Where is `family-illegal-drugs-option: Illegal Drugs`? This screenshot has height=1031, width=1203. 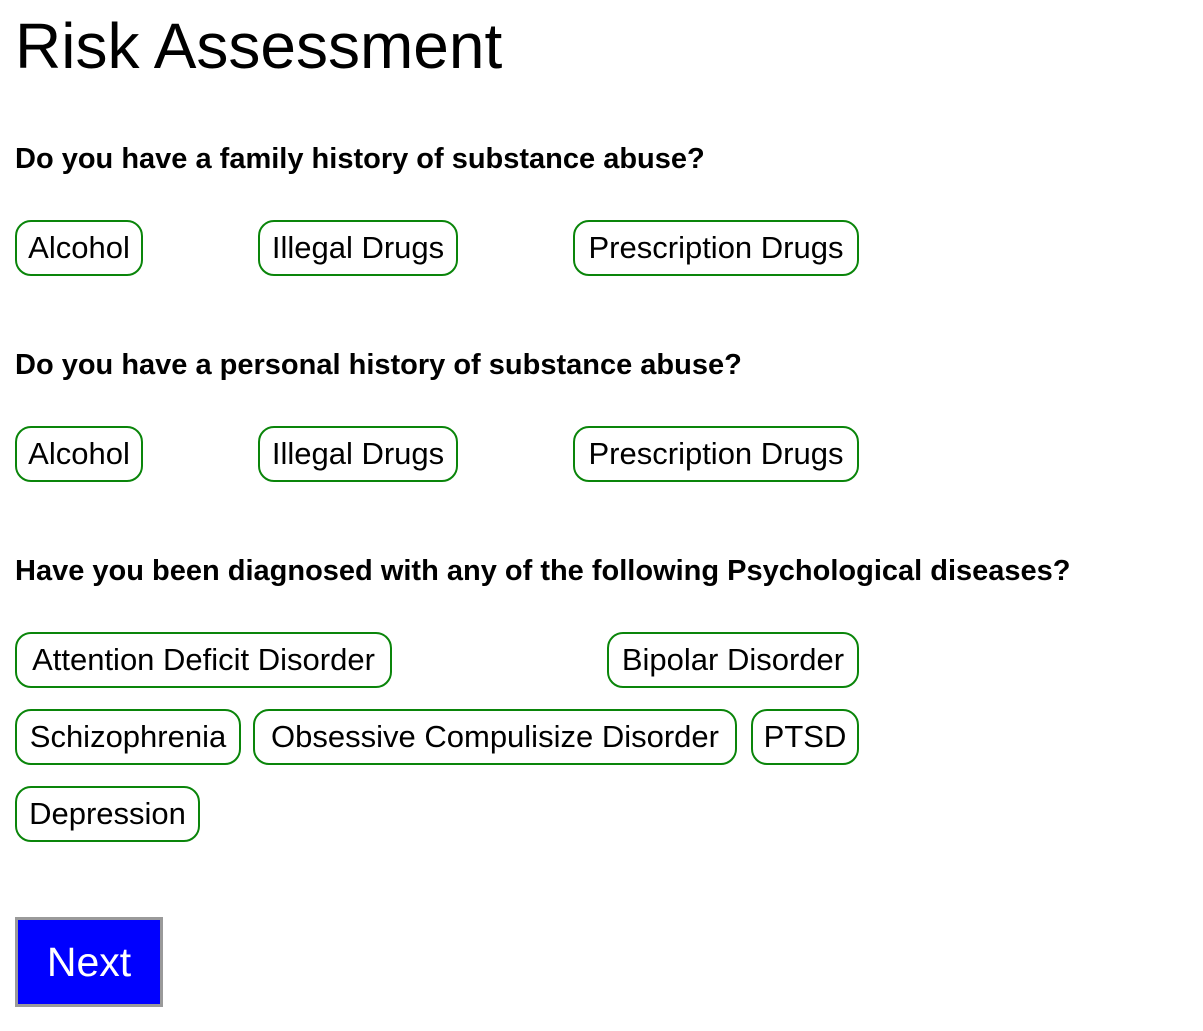
family-illegal-drugs-option: Illegal Drugs is located at coordinates (358, 248).